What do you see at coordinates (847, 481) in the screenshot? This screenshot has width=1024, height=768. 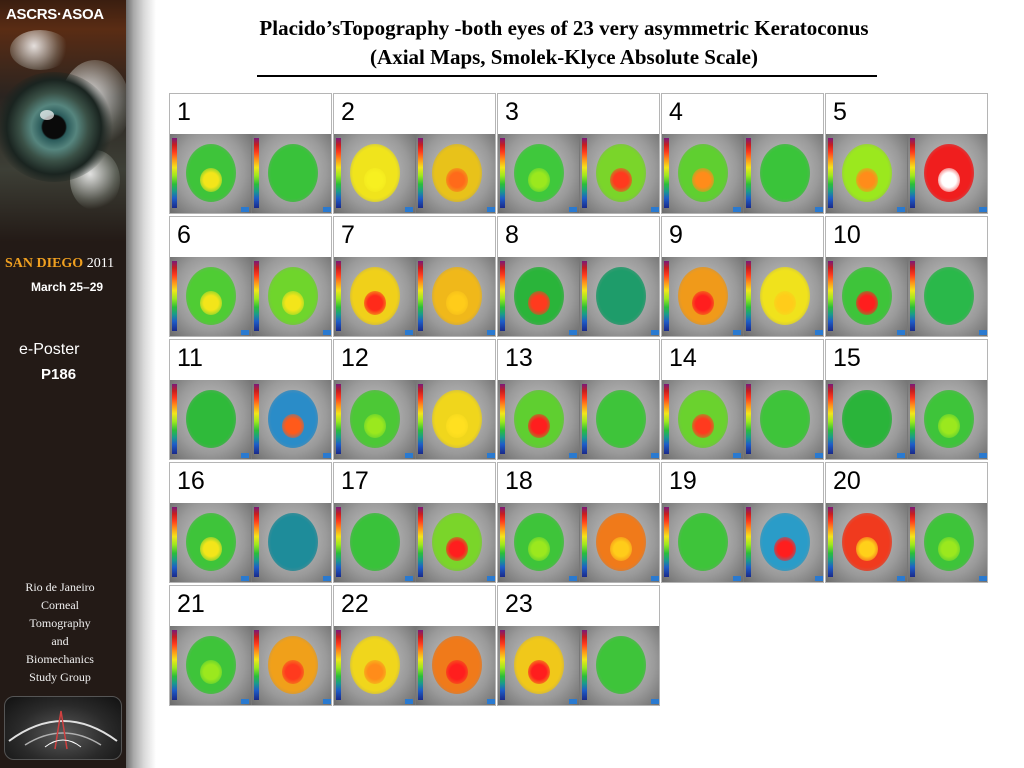 I see `case-number: 20` at bounding box center [847, 481].